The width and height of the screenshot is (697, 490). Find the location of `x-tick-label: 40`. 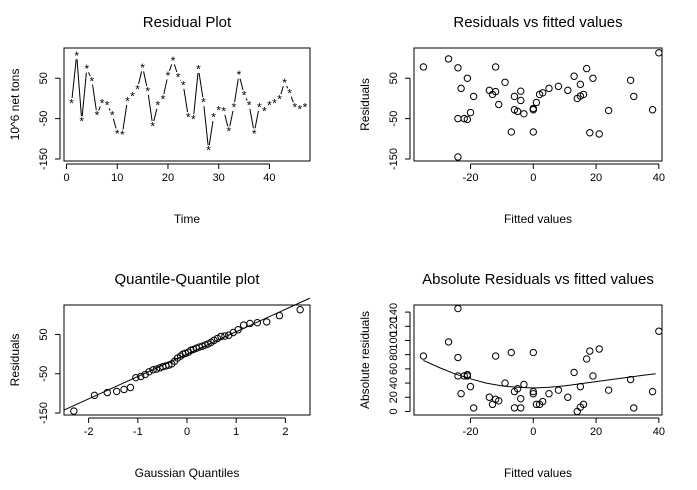

x-tick-label: 40 is located at coordinates (659, 432).